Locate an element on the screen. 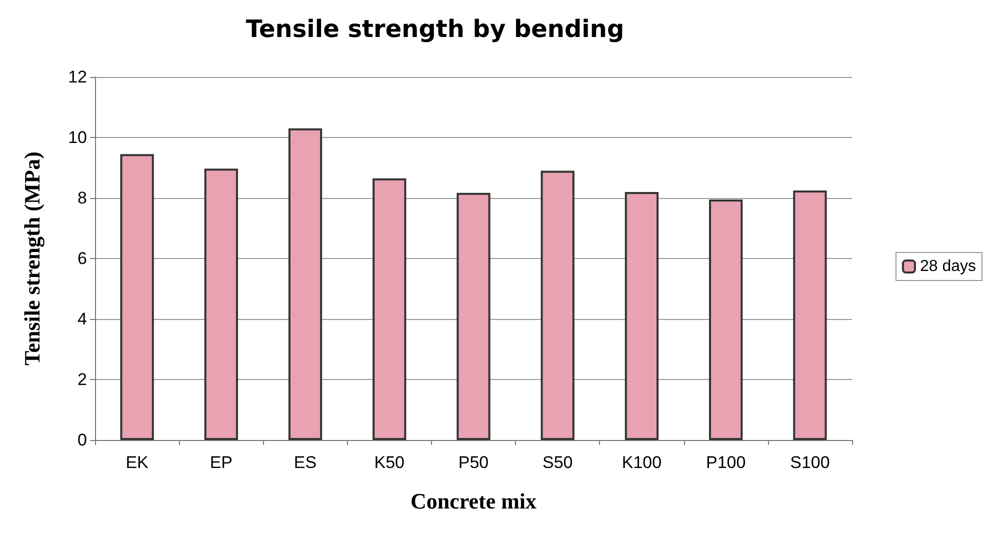  y-axis-title: Tensile strength (MPa) is located at coordinates (32, 259).